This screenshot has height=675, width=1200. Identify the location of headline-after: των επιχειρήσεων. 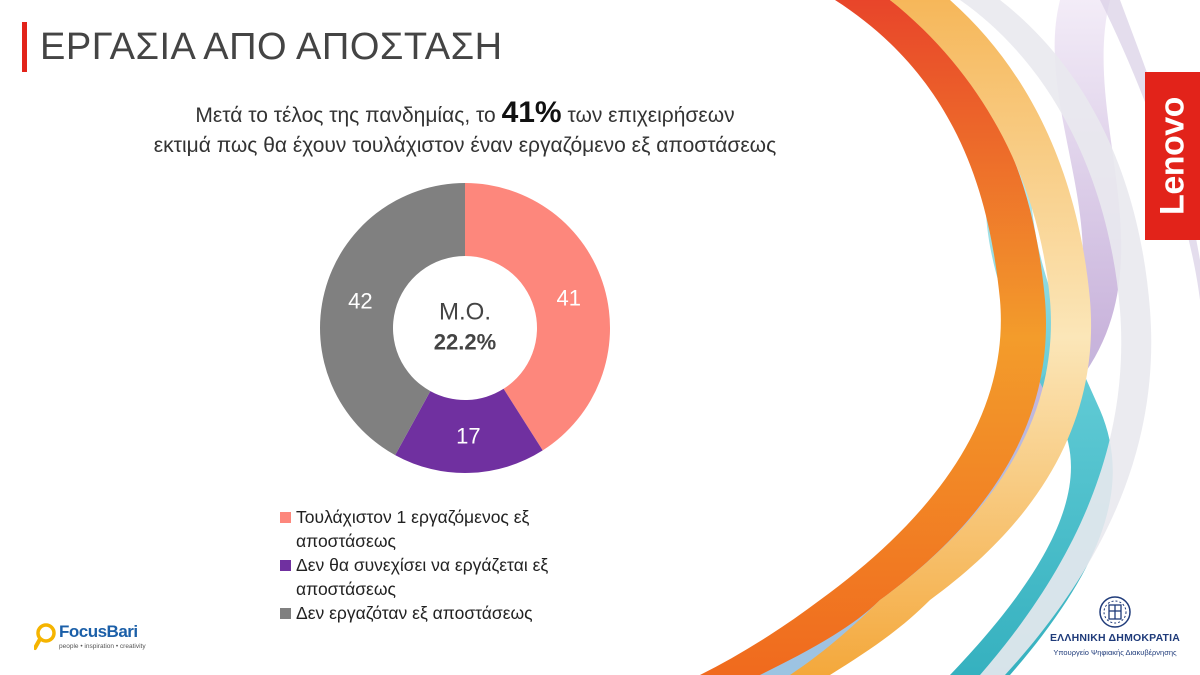
(651, 115).